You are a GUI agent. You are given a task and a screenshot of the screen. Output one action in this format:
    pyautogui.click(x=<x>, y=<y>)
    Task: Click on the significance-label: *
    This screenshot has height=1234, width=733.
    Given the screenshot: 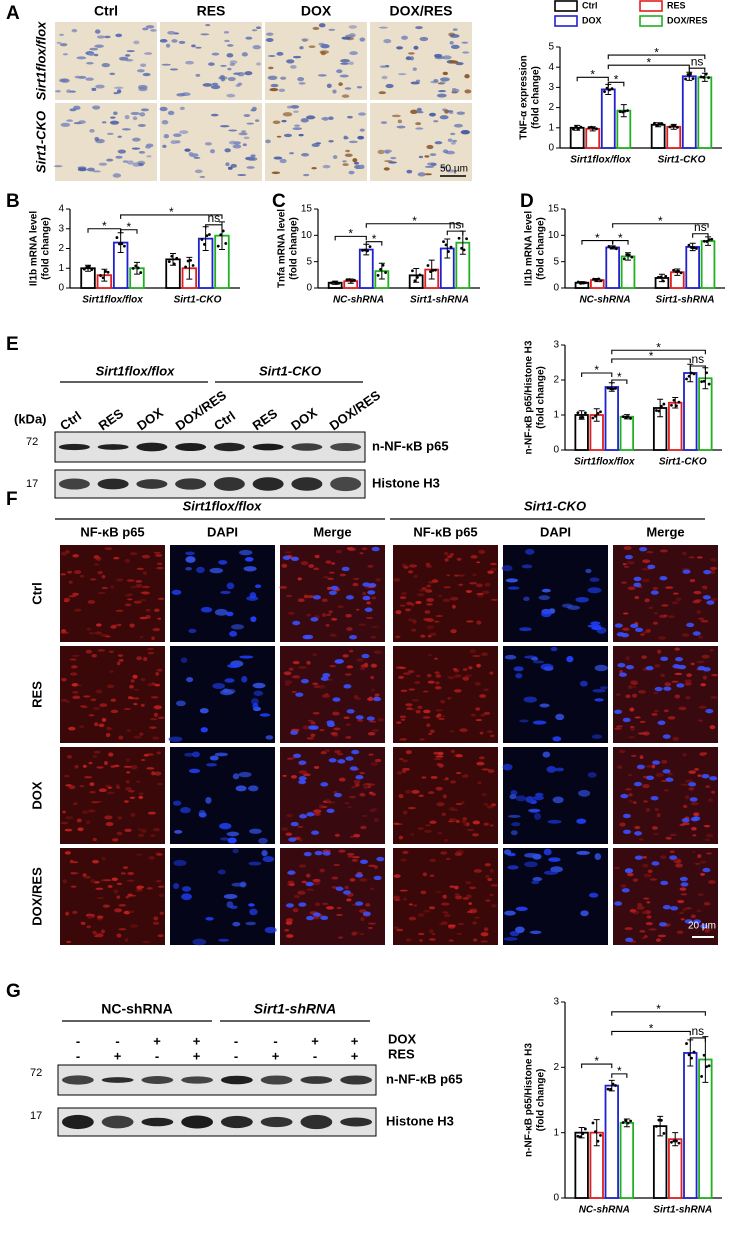 What is the action you would take?
    pyautogui.click(x=128, y=227)
    